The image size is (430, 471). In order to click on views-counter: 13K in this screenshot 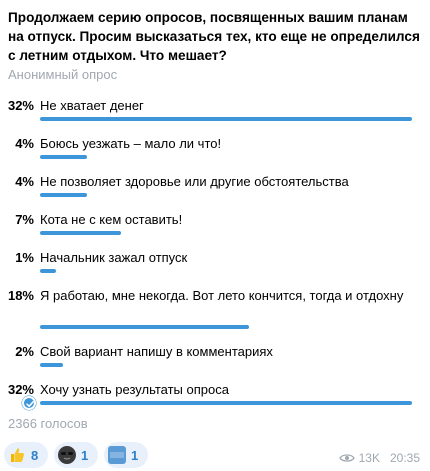, I will do `click(359, 458)`.